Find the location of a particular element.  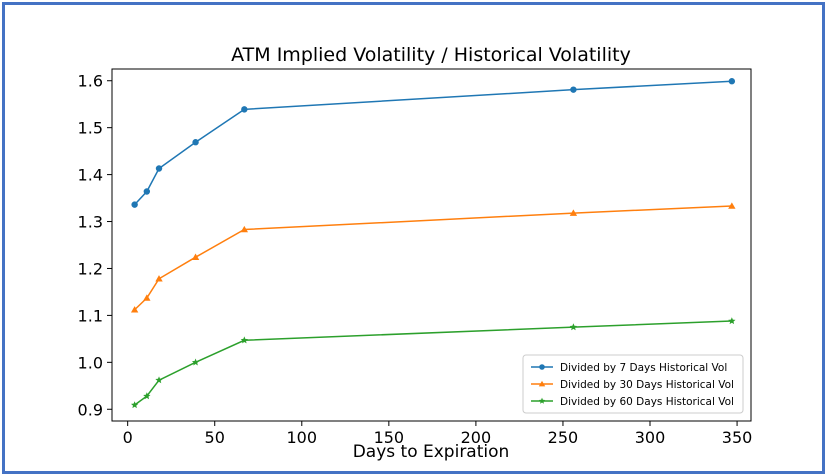

legend-item: Divided by 30 Days Historical Vol is located at coordinates (632, 385).